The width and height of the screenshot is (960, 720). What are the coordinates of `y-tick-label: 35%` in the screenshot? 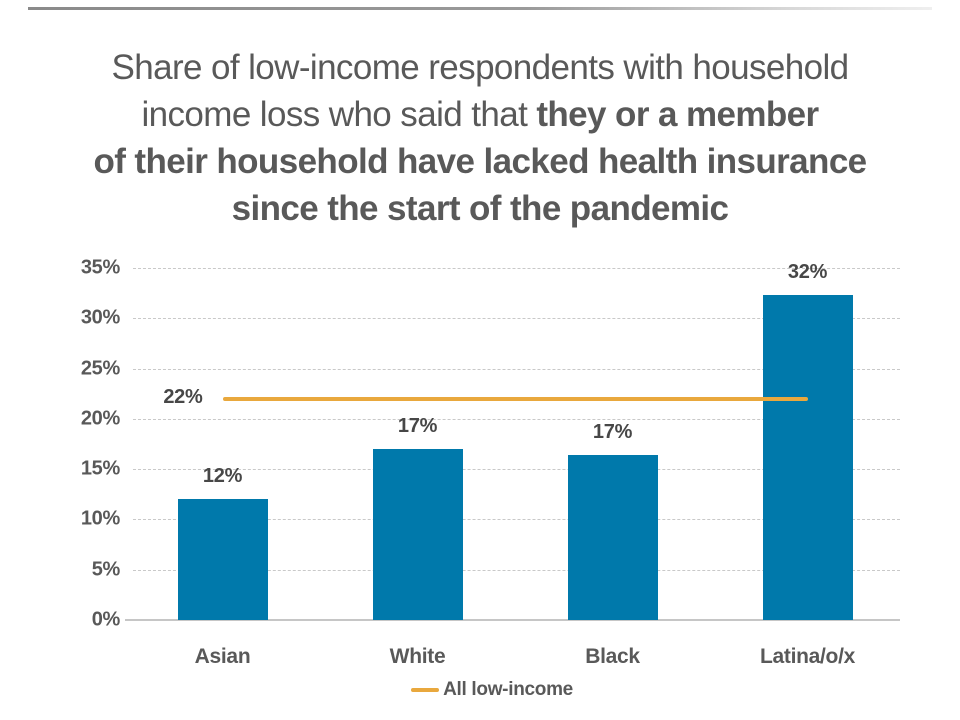 It's located at (100, 267).